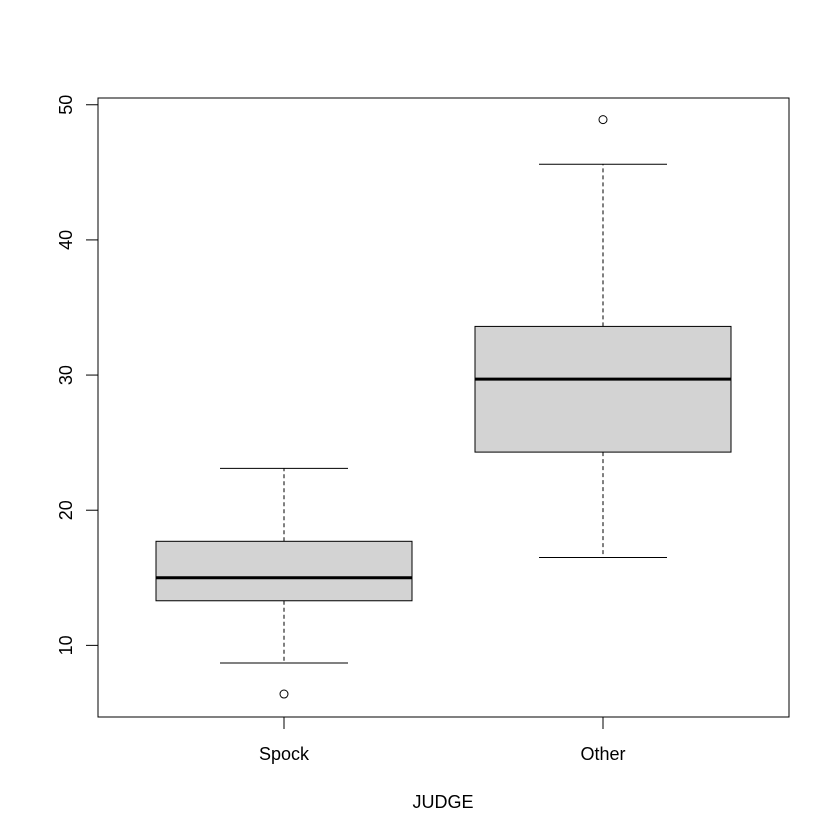 The image size is (840, 840). I want to click on y-tick-label: 10, so click(66, 645).